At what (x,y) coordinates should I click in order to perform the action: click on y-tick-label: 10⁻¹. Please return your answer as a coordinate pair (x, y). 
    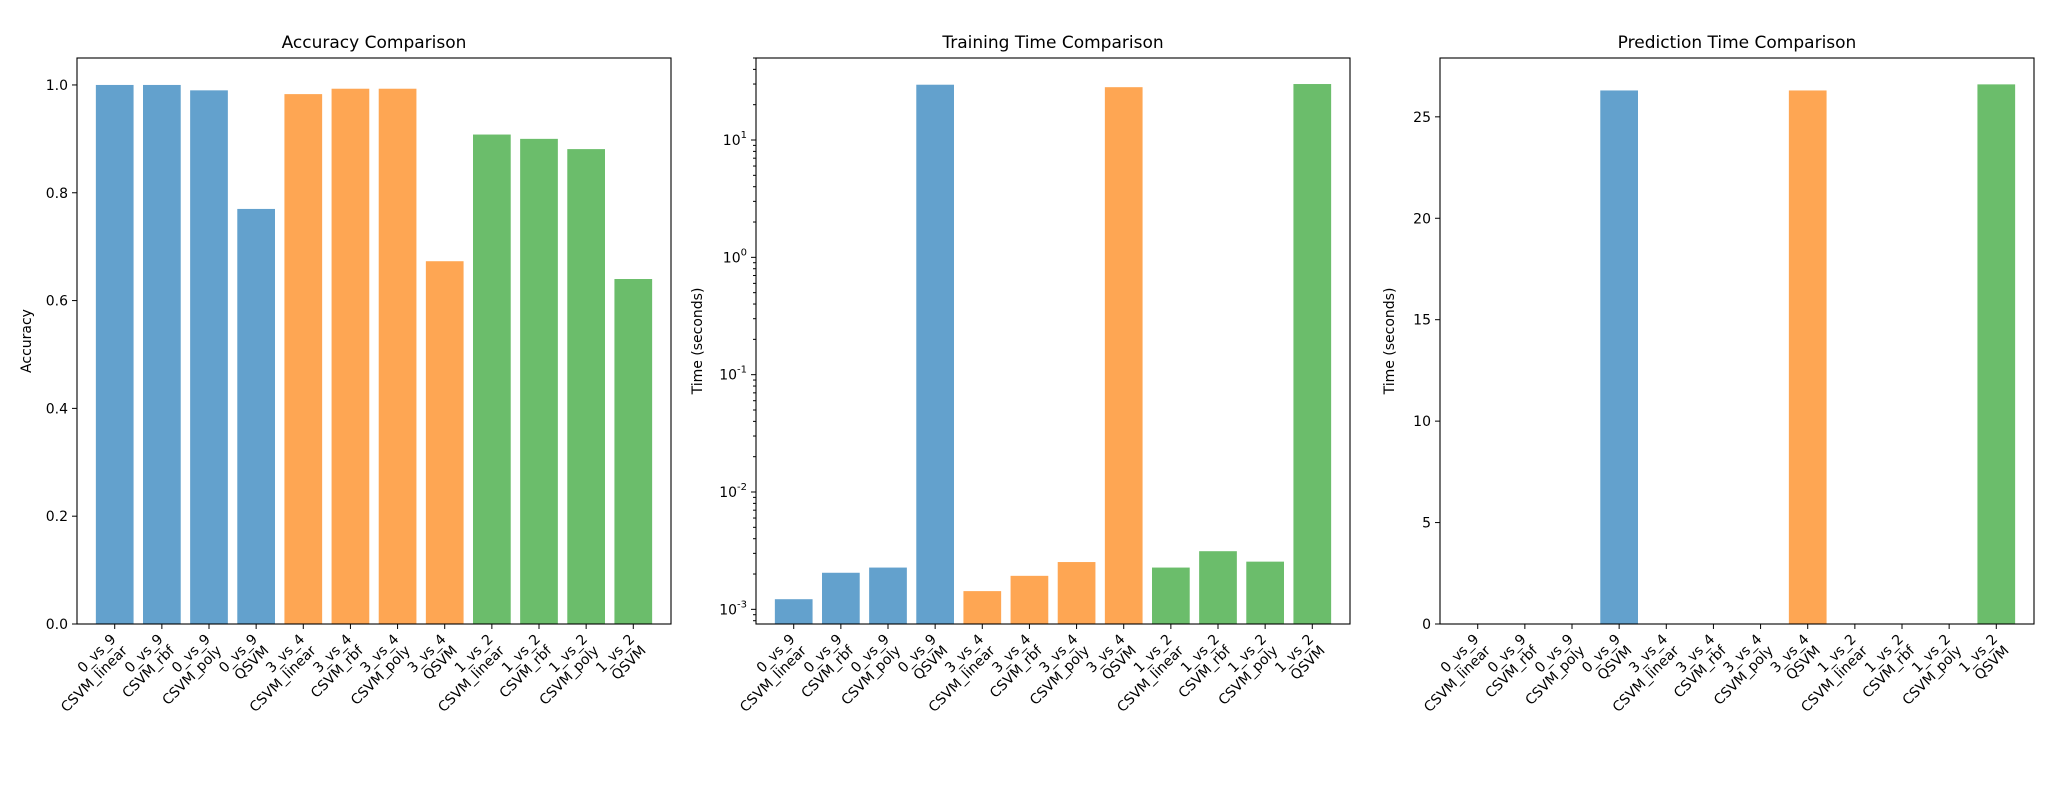
    Looking at the image, I should click on (733, 374).